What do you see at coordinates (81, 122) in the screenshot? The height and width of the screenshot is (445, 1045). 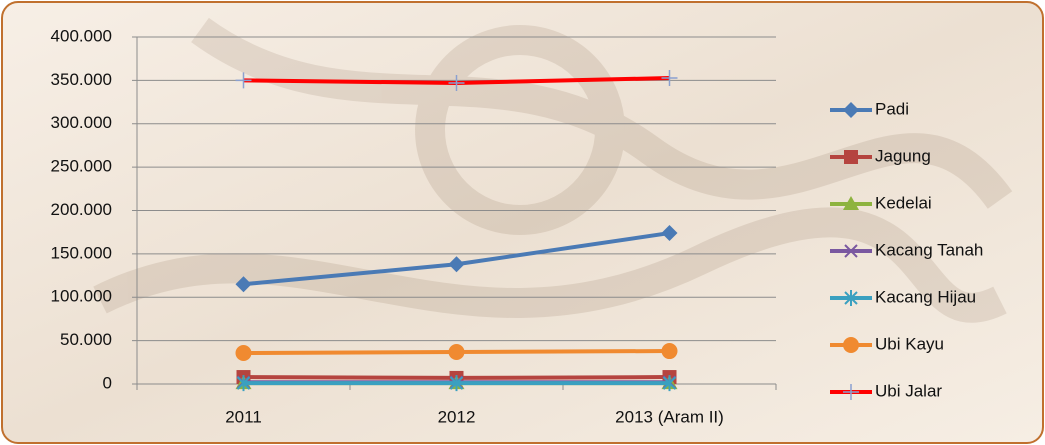 I see `y-tick-label: 300.000` at bounding box center [81, 122].